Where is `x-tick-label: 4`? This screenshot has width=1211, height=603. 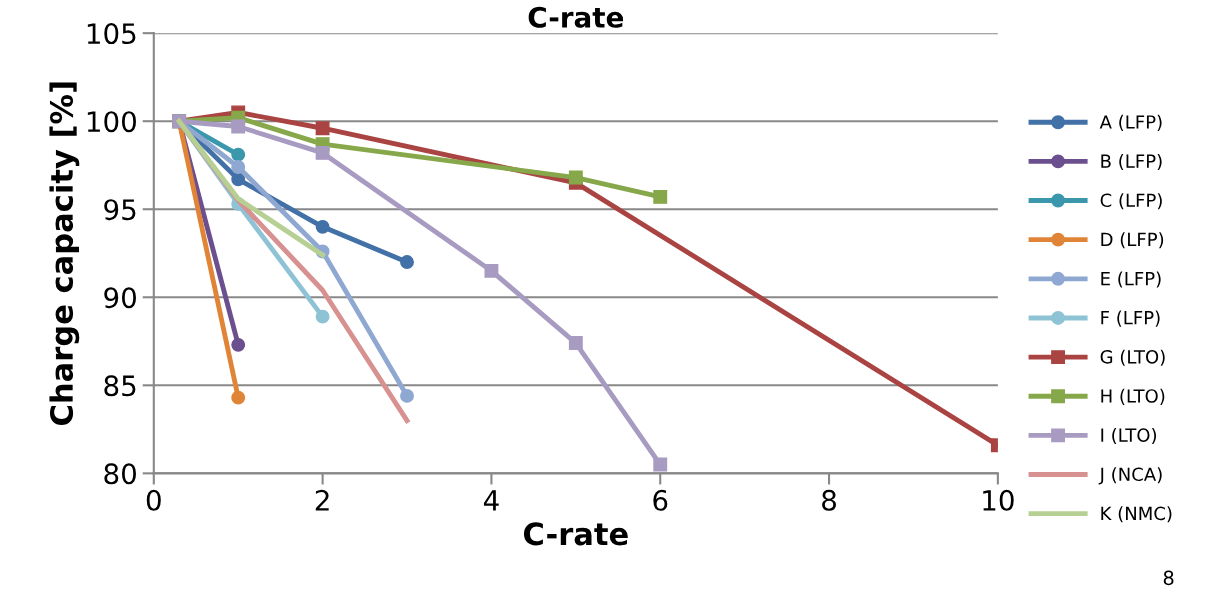
x-tick-label: 4 is located at coordinates (491, 500).